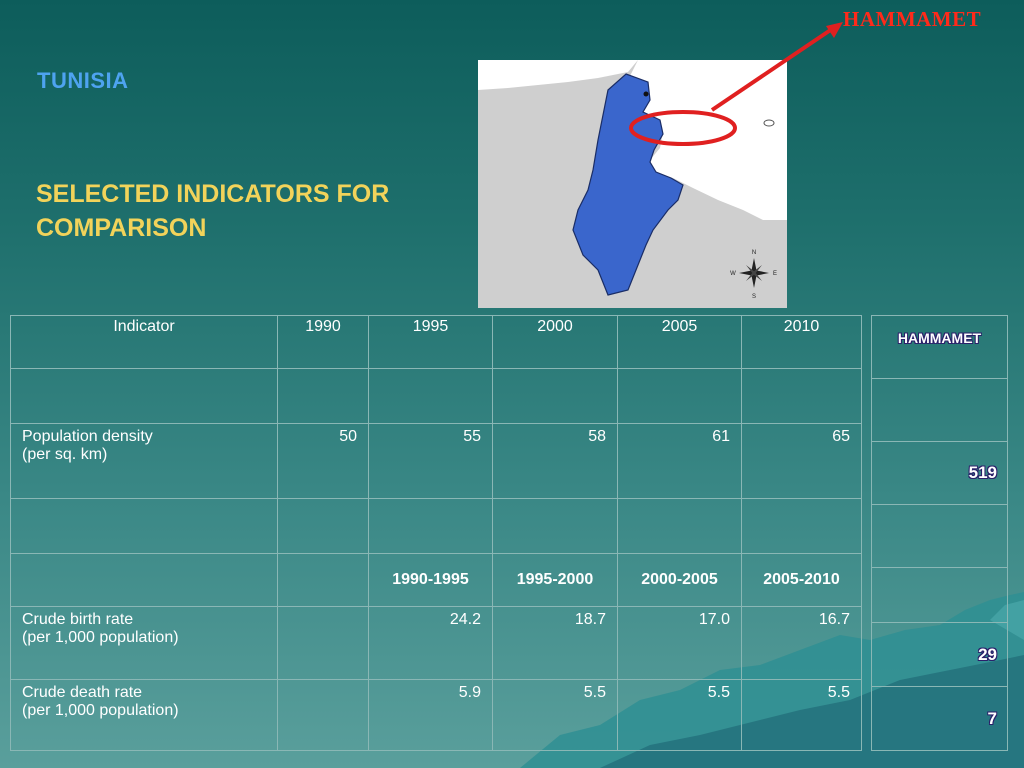 This screenshot has width=1024, height=768. I want to click on tunis-marker-icon, so click(646, 94).